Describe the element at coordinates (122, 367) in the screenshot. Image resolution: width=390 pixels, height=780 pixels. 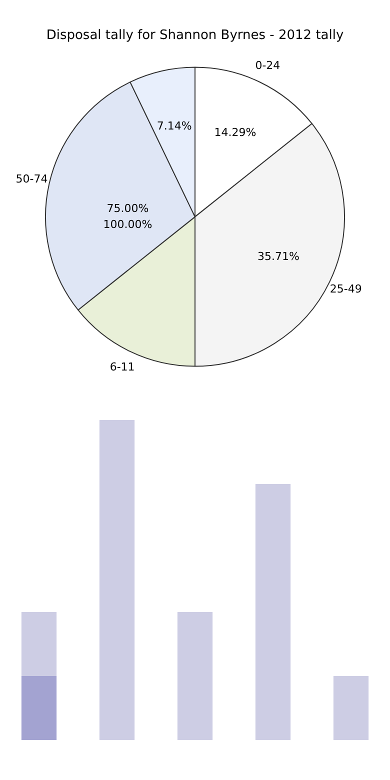
I see `slice-label: 6-11` at that location.